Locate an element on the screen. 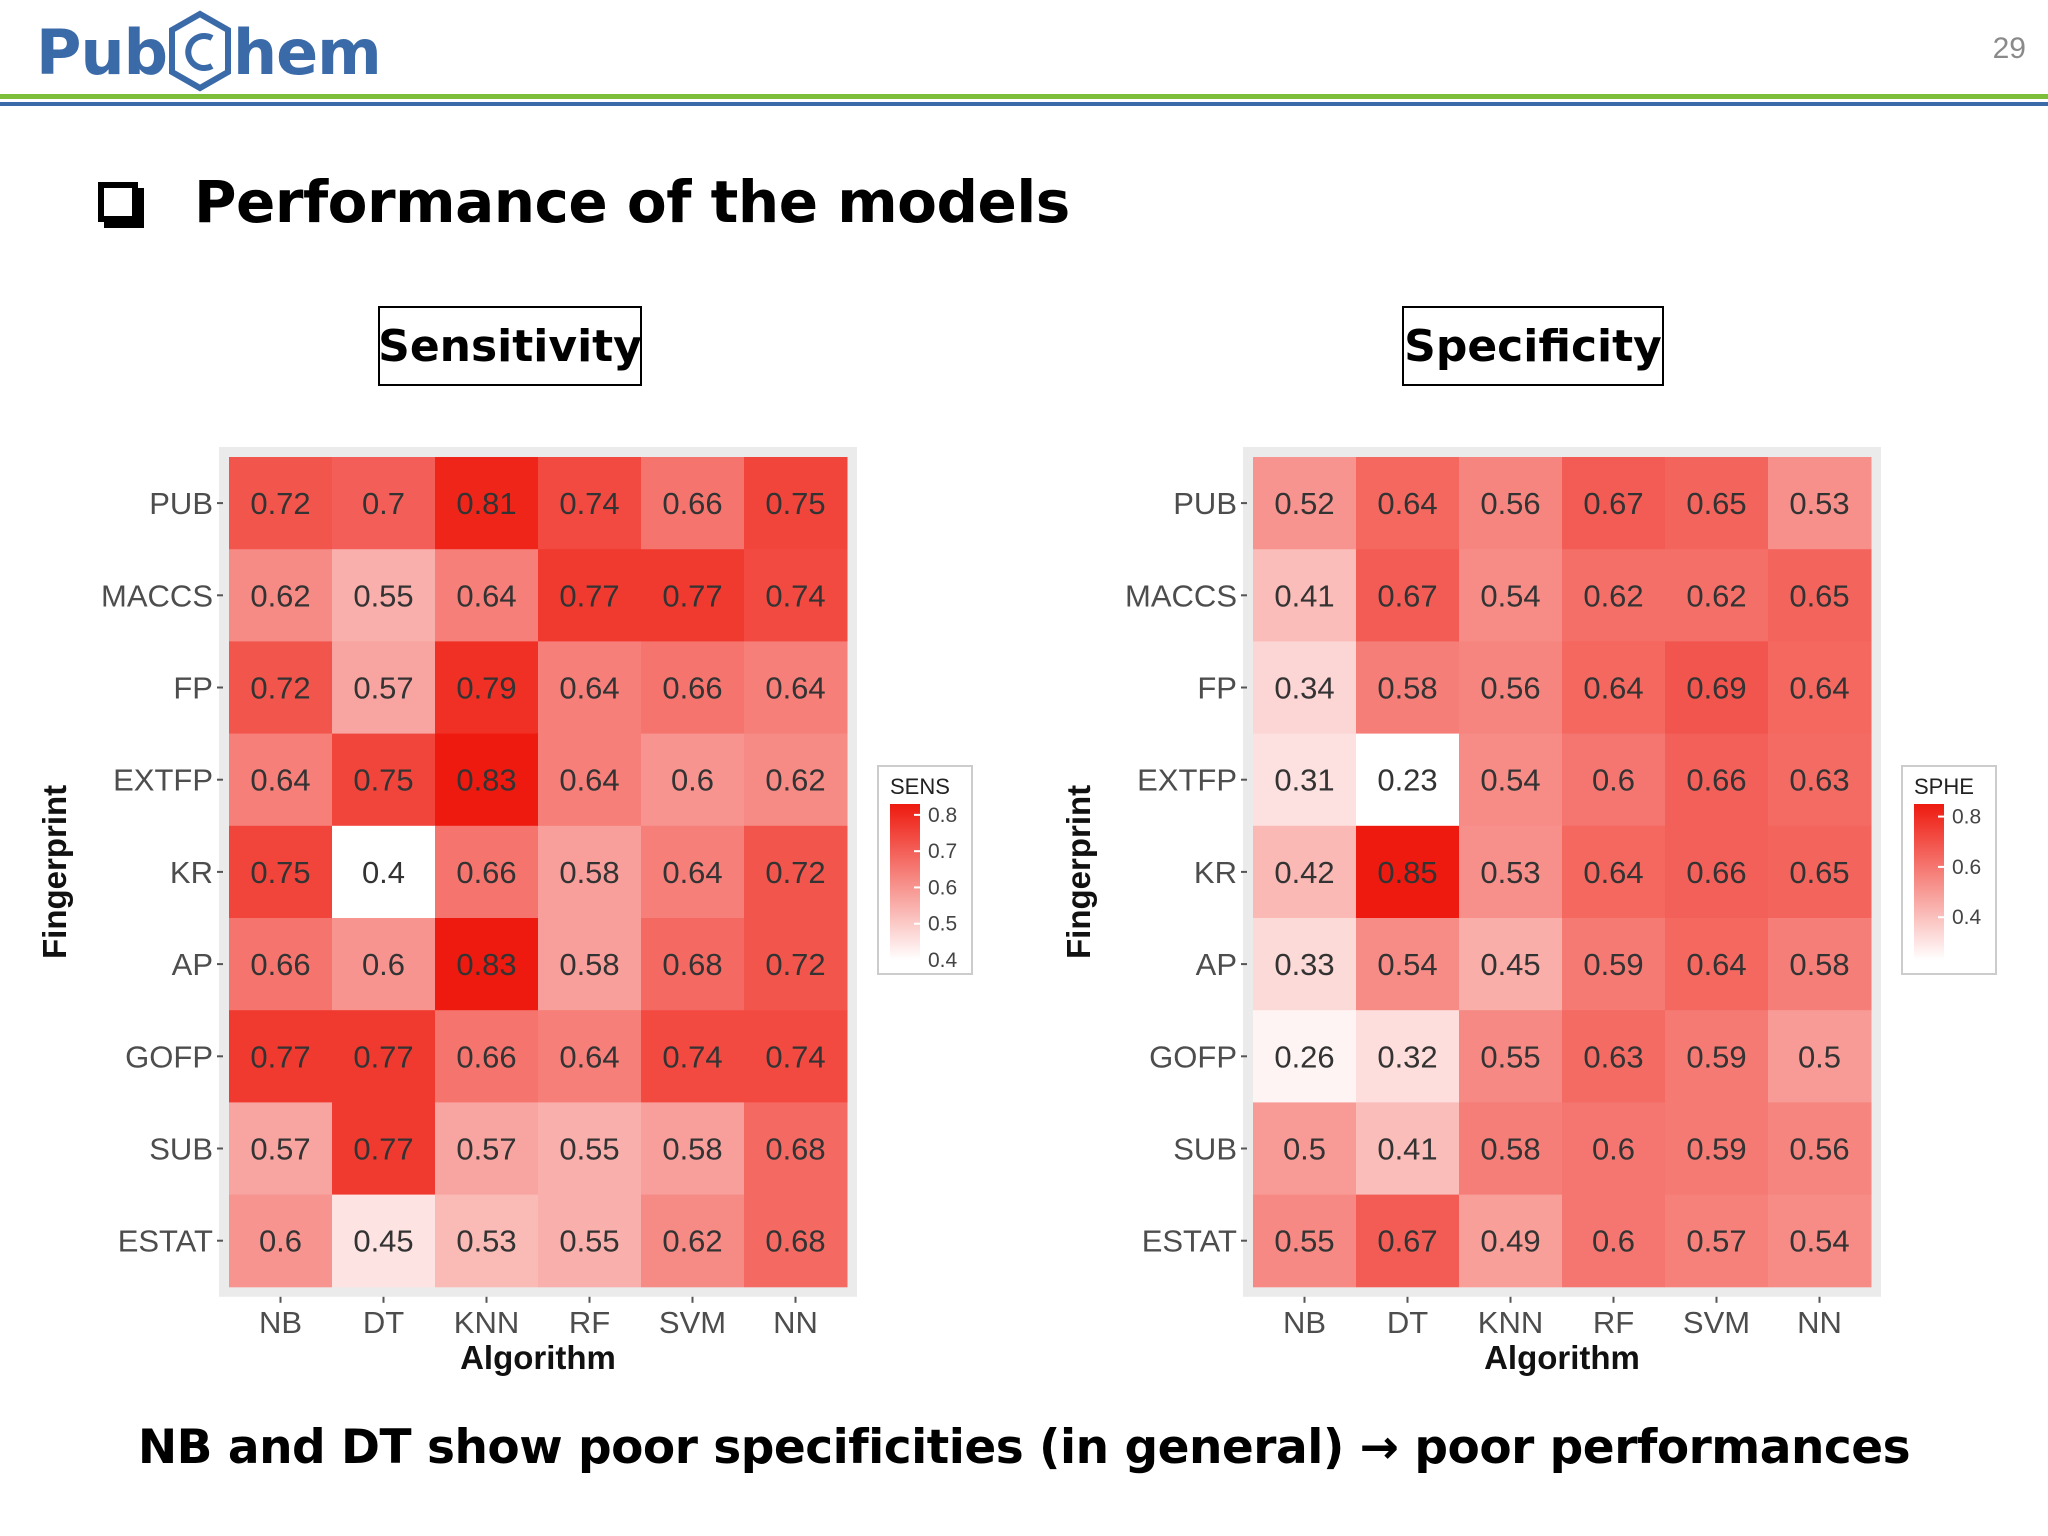 Image resolution: width=2048 pixels, height=1536 pixels. cell-value-label: 0.83 is located at coordinates (486, 780).